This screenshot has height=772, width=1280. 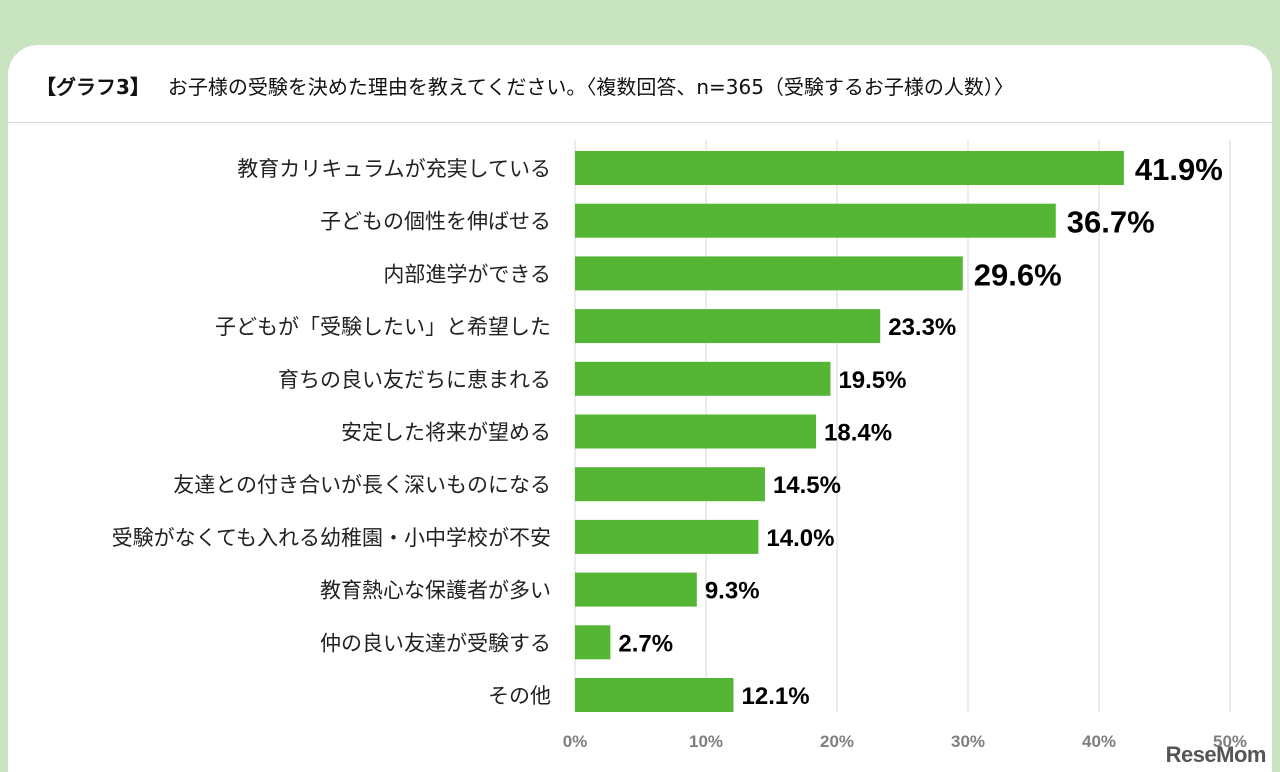 What do you see at coordinates (93, 87) in the screenshot?
I see `chart-tag: 【グラフ3】` at bounding box center [93, 87].